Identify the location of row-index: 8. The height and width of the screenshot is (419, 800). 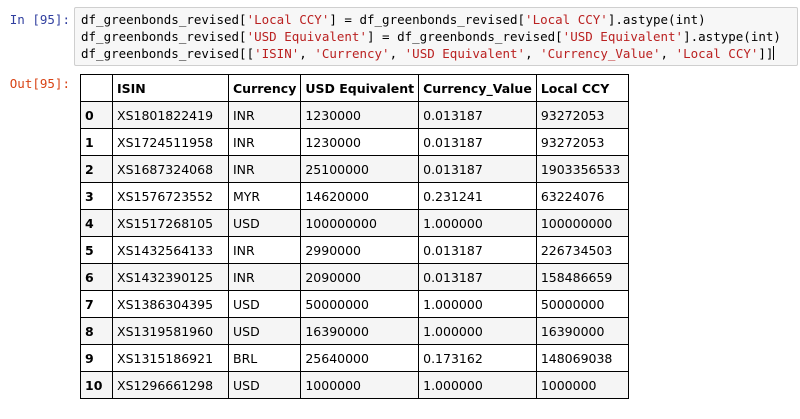
(96, 331).